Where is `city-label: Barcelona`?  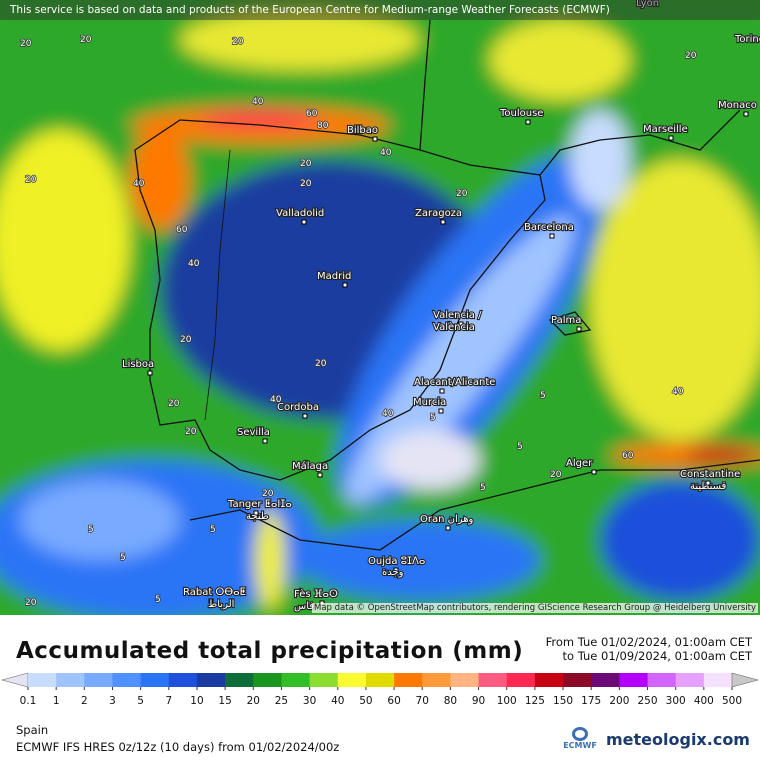
city-label: Barcelona is located at coordinates (549, 227).